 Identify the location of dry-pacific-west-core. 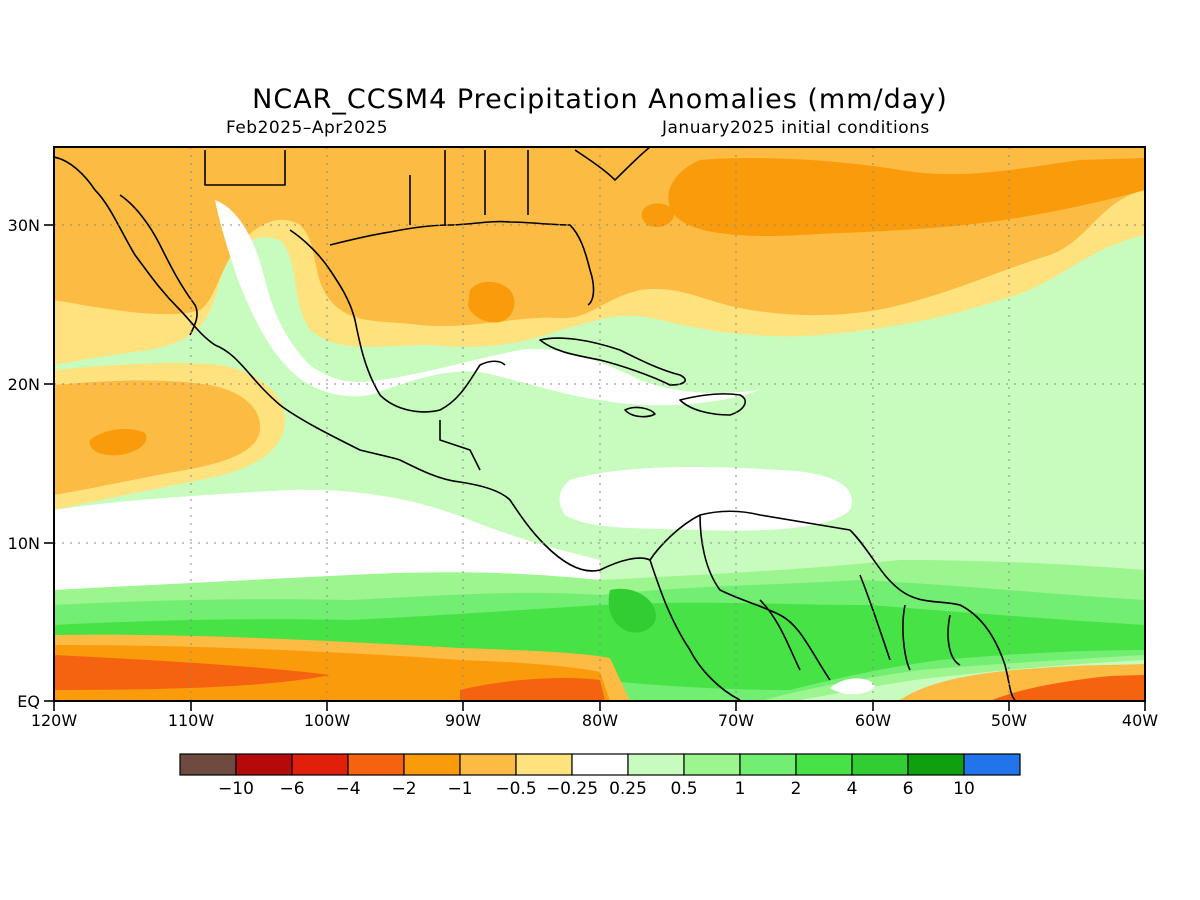
(157, 437).